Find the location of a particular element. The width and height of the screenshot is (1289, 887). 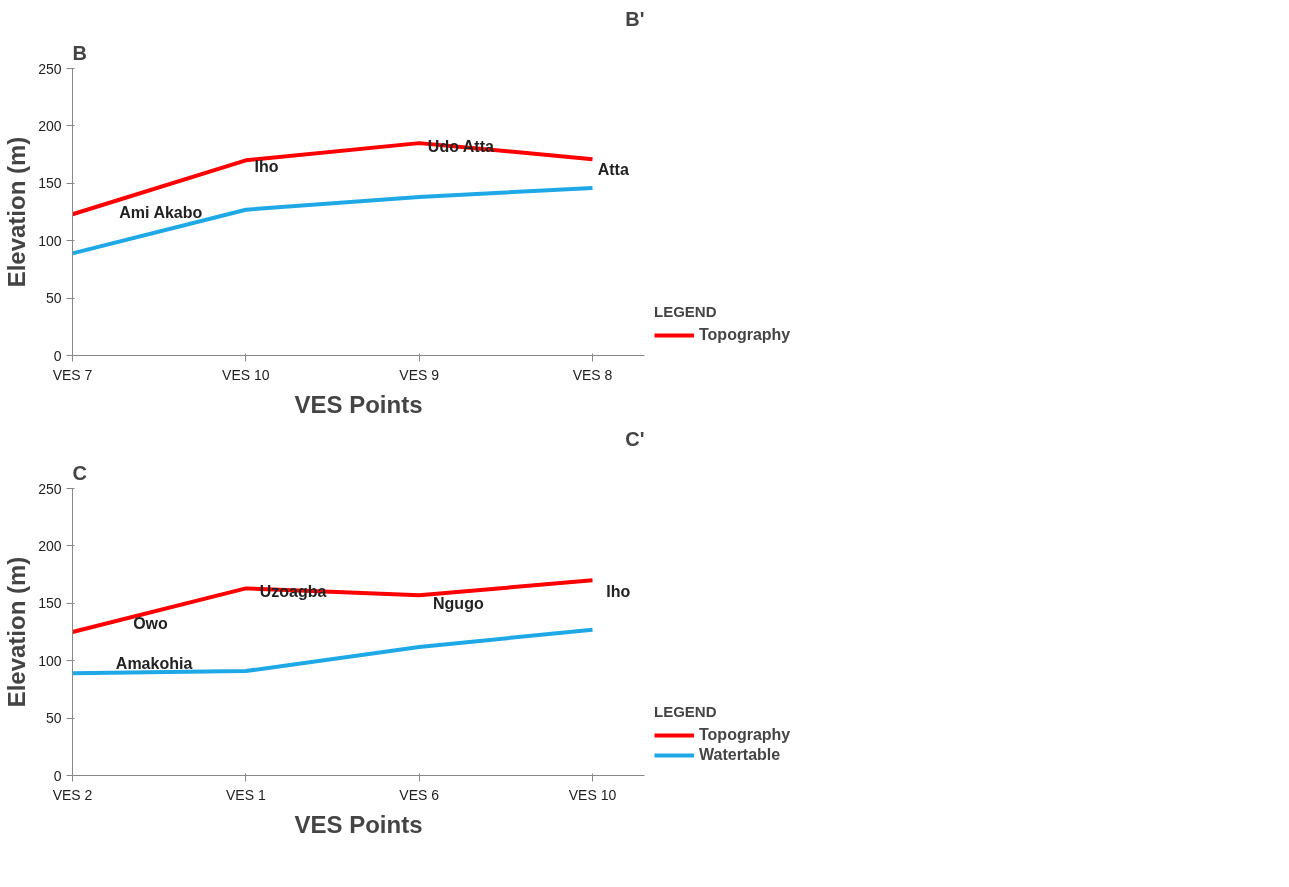

x-tick-label: VES 7 is located at coordinates (72, 374).